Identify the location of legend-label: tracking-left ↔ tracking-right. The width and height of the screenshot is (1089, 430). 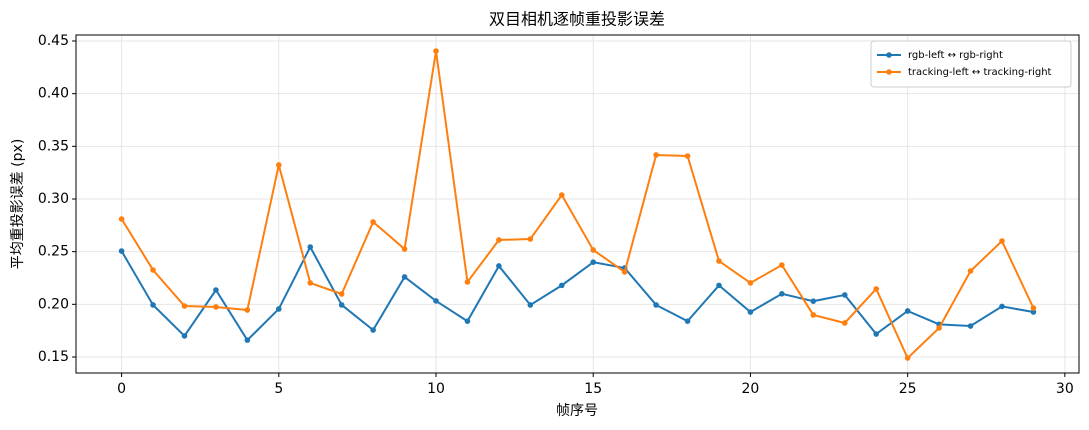
(980, 72).